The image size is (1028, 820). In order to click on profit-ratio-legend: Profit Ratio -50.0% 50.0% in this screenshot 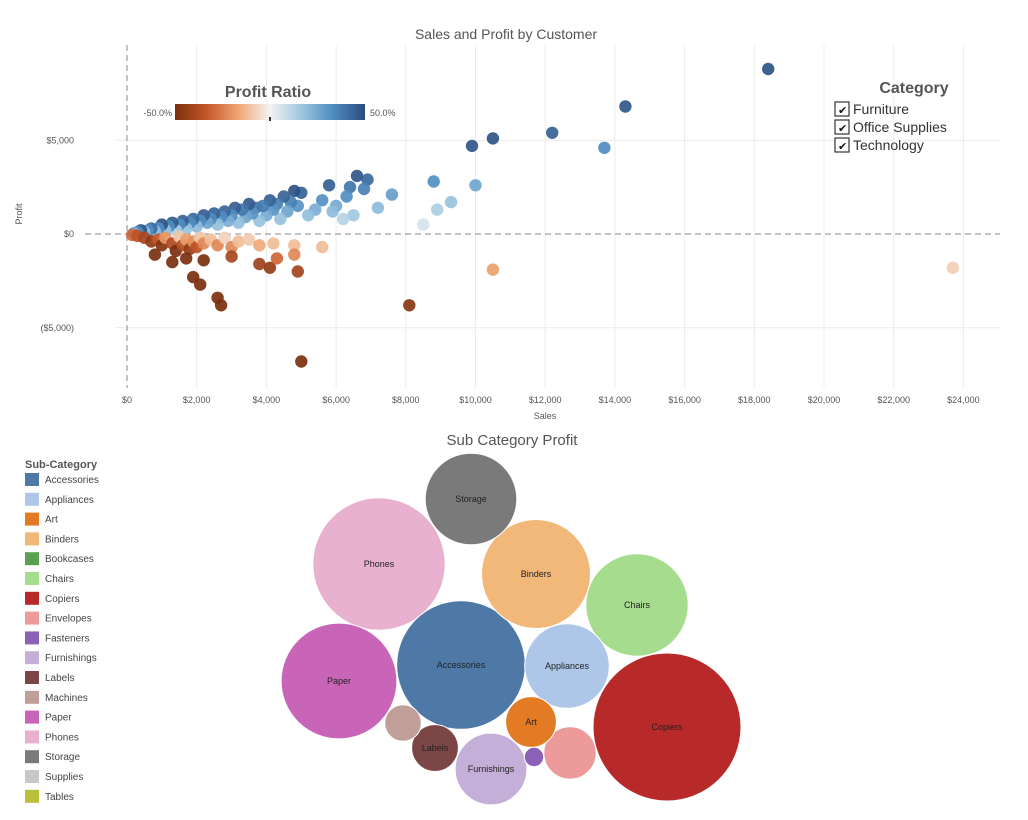, I will do `click(269, 102)`.